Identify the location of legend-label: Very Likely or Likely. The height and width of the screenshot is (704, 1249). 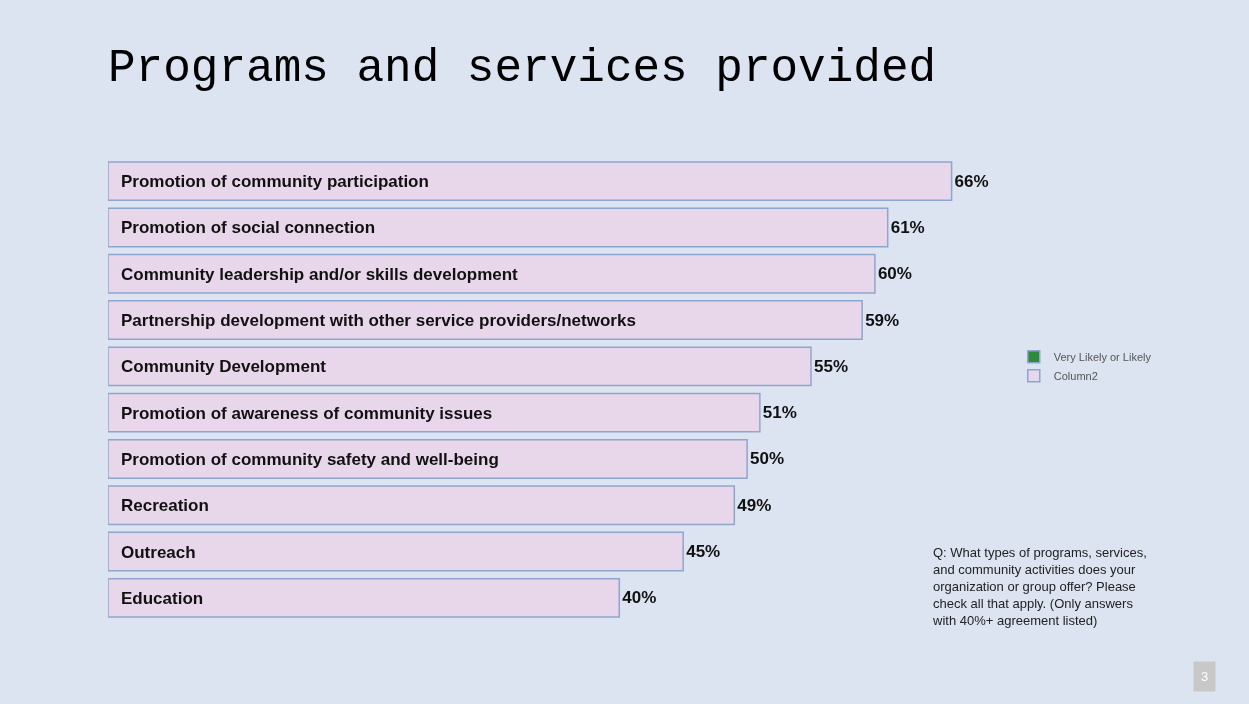
(1102, 357).